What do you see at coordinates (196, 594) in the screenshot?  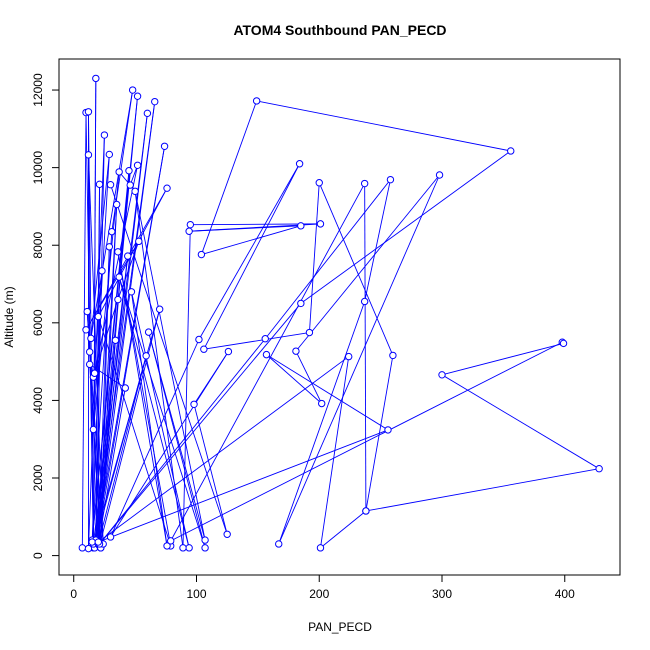 I see `x-tick-label: 100` at bounding box center [196, 594].